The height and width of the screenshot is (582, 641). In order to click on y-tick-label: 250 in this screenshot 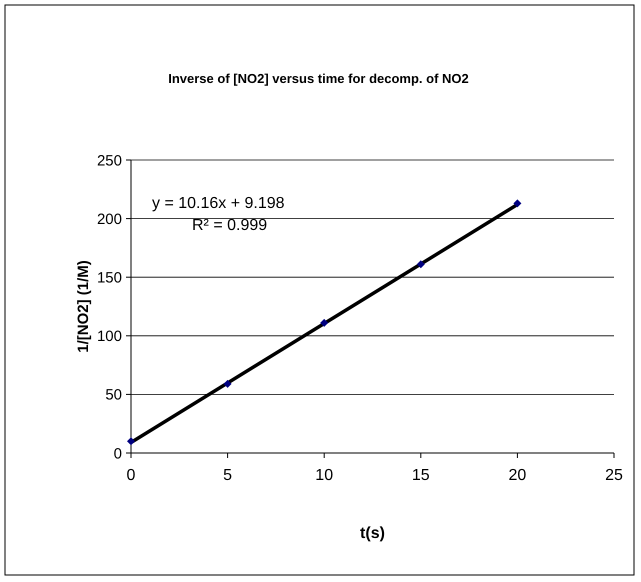, I will do `click(109, 161)`.